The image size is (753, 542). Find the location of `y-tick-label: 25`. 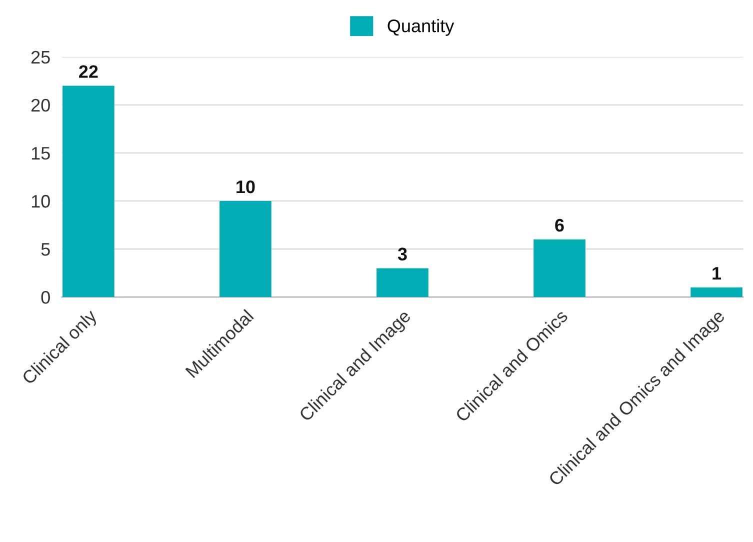

y-tick-label: 25 is located at coordinates (40, 57).